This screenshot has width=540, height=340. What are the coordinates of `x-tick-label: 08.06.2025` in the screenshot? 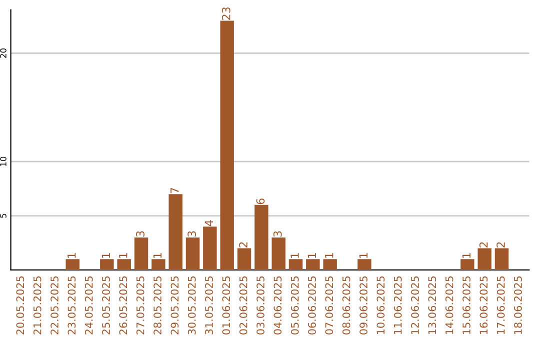 It's located at (346, 305).